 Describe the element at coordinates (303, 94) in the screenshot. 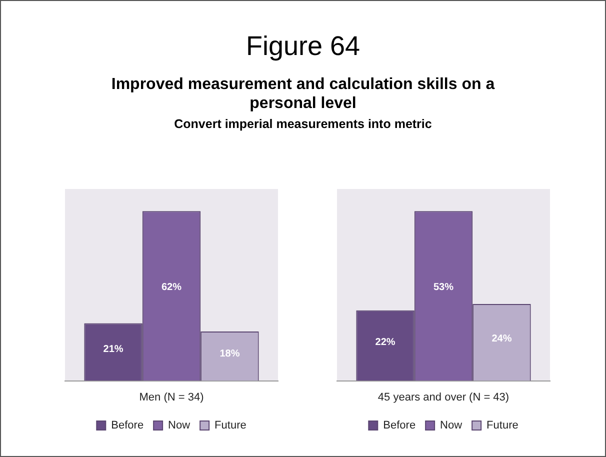

I see `chart-subtitle: Improved measurement and calculation skills on a personal level` at that location.